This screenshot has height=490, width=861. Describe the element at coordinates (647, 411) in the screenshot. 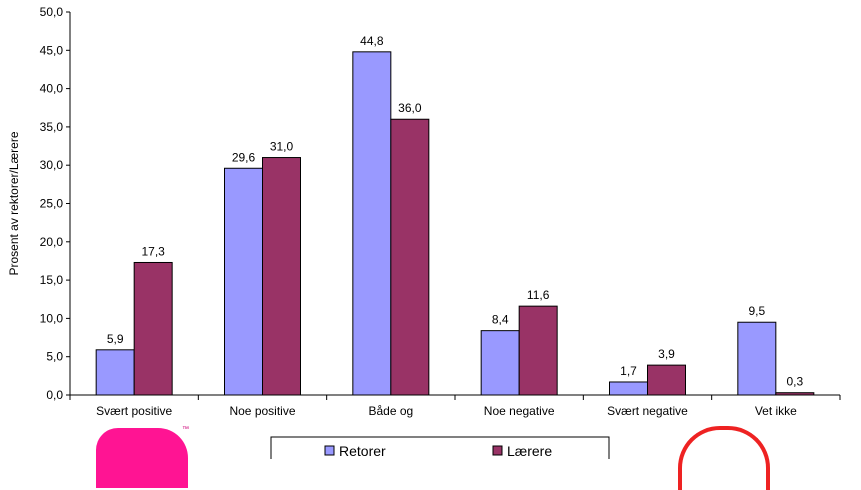

I see `x-category-label: Svært negative` at that location.